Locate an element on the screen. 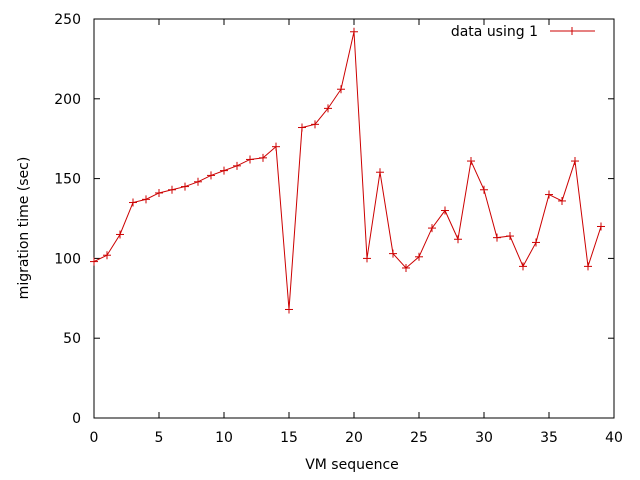 Image resolution: width=640 pixels, height=480 pixels. x-tick-label: 10 is located at coordinates (224, 438).